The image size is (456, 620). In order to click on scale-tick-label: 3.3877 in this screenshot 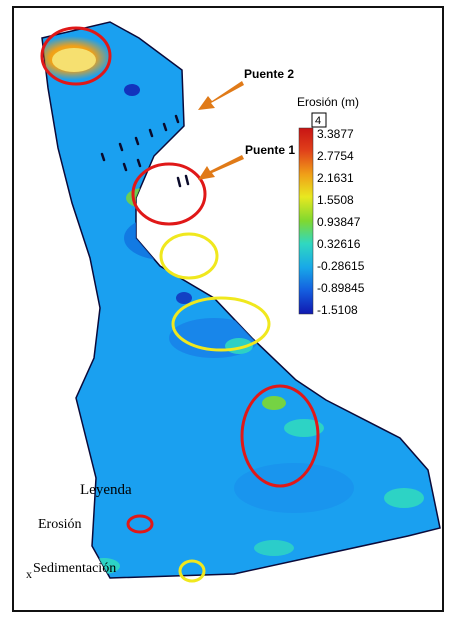, I will do `click(335, 134)`.